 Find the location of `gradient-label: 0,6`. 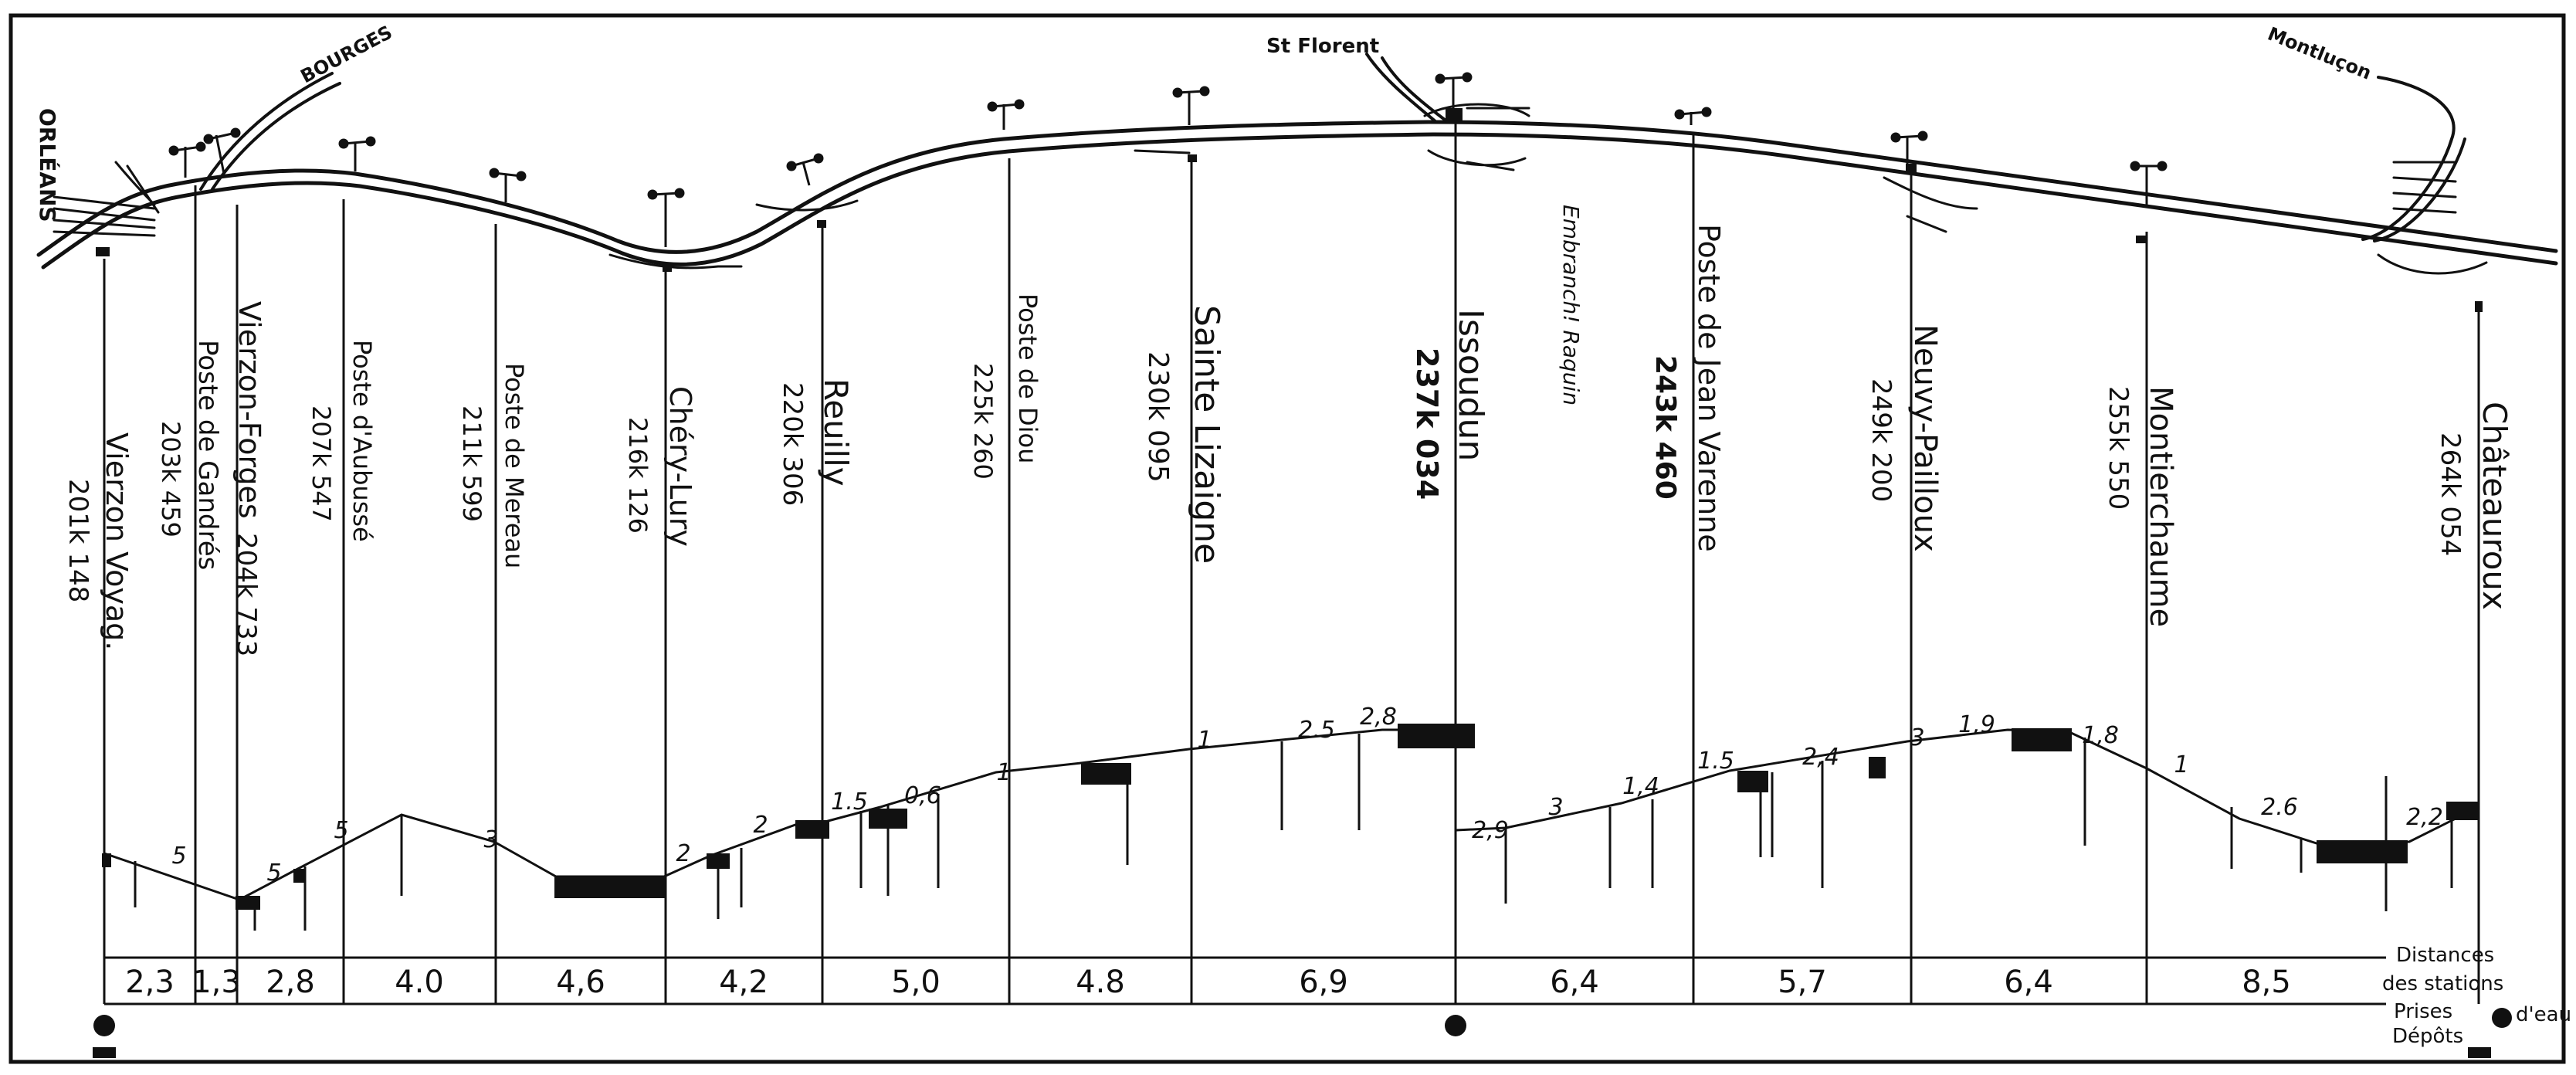

gradient-label: 0,6 is located at coordinates (922, 796).